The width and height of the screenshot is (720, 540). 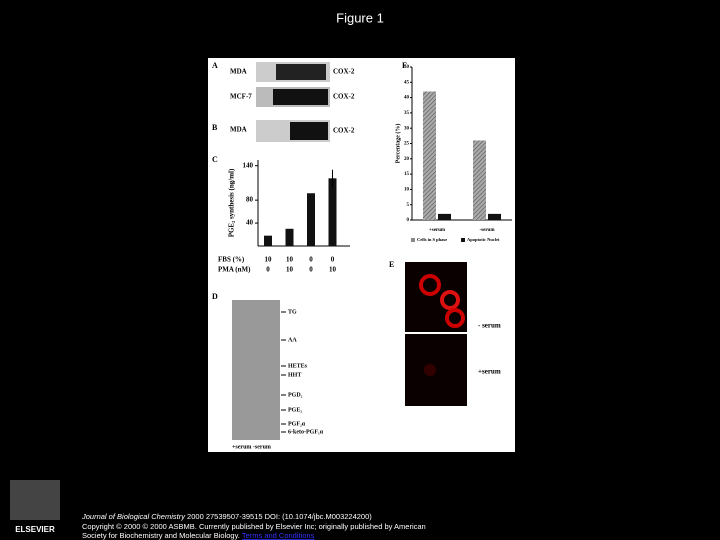 I want to click on y-tick-label: 80, so click(x=250, y=200).